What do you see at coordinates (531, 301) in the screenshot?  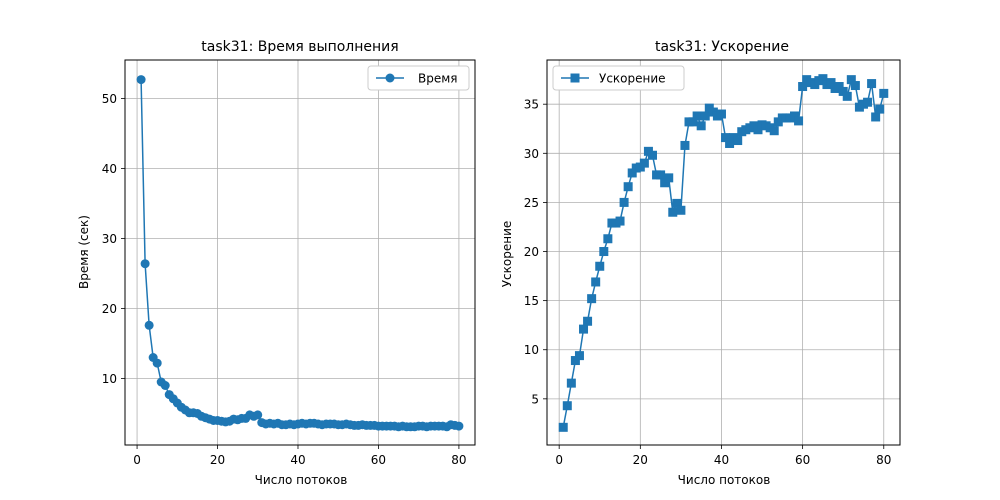 I see `speedup-ytick-label: 15` at bounding box center [531, 301].